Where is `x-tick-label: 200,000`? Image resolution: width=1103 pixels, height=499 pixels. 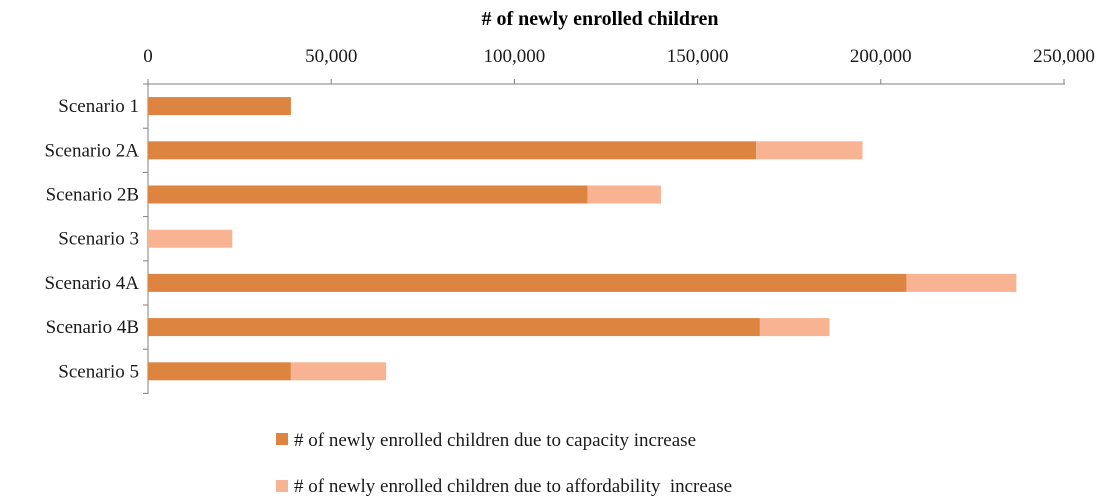 x-tick-label: 200,000 is located at coordinates (881, 56).